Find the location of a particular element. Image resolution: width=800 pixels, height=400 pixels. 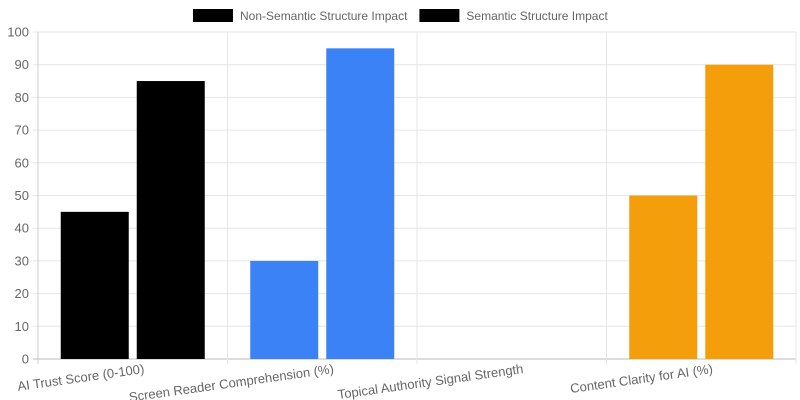

x-tick-label: Content Clarity for AI (%) is located at coordinates (641, 378).